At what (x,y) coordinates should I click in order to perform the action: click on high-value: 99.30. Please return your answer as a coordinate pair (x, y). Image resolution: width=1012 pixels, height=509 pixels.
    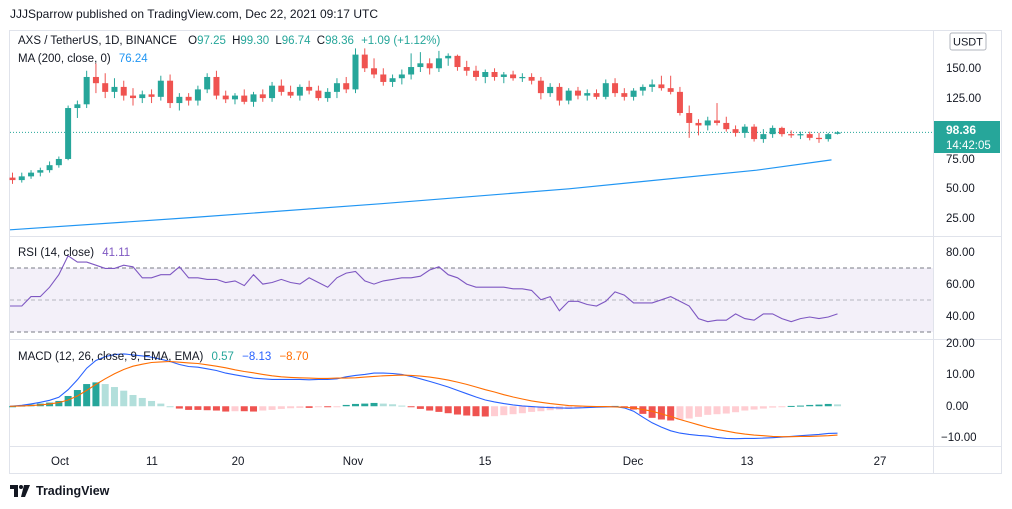
    Looking at the image, I should click on (254, 41).